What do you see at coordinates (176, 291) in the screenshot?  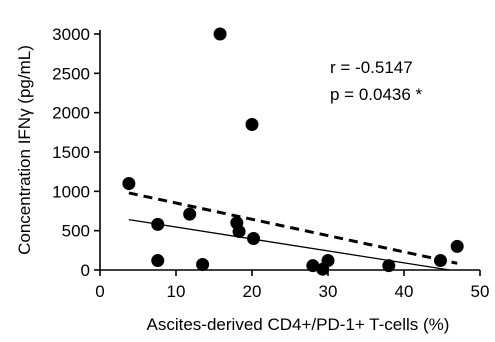 I see `x-tick-label: 10` at bounding box center [176, 291].